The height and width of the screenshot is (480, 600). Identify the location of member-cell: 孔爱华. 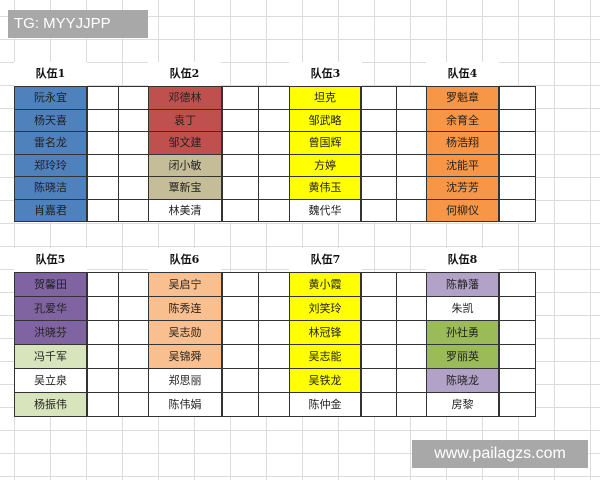
(50, 308).